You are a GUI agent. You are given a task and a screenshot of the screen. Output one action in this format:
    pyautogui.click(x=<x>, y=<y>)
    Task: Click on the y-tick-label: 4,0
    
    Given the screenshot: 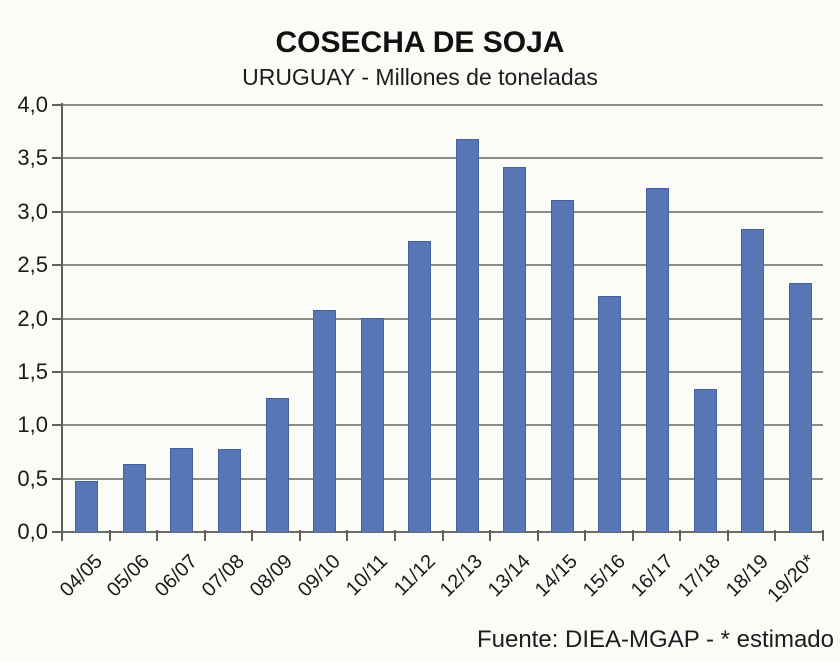 What is the action you would take?
    pyautogui.click(x=32, y=104)
    